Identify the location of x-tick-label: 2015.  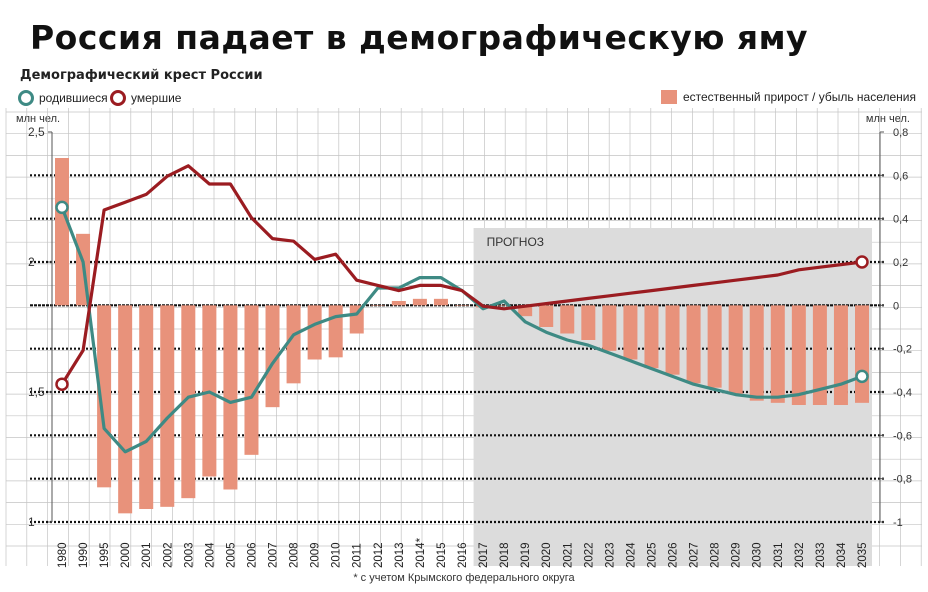
(442, 555).